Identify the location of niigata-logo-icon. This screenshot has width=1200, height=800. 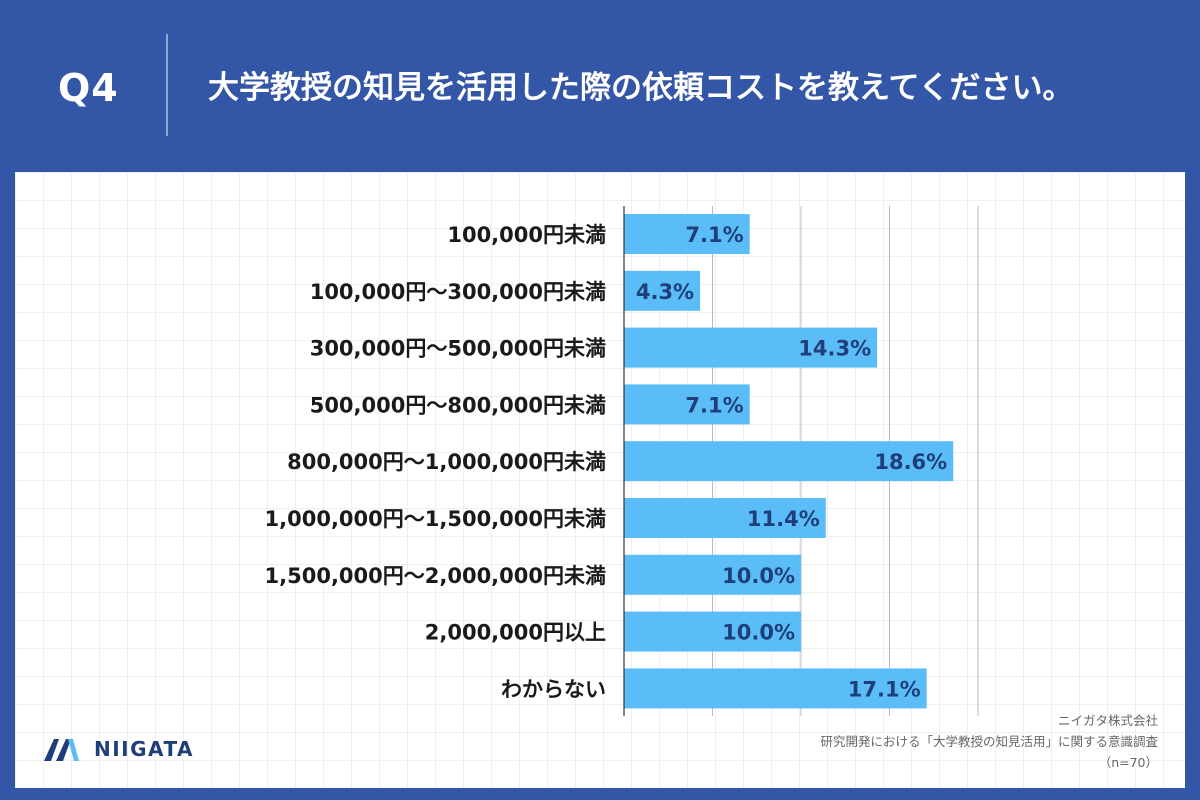
(61, 750).